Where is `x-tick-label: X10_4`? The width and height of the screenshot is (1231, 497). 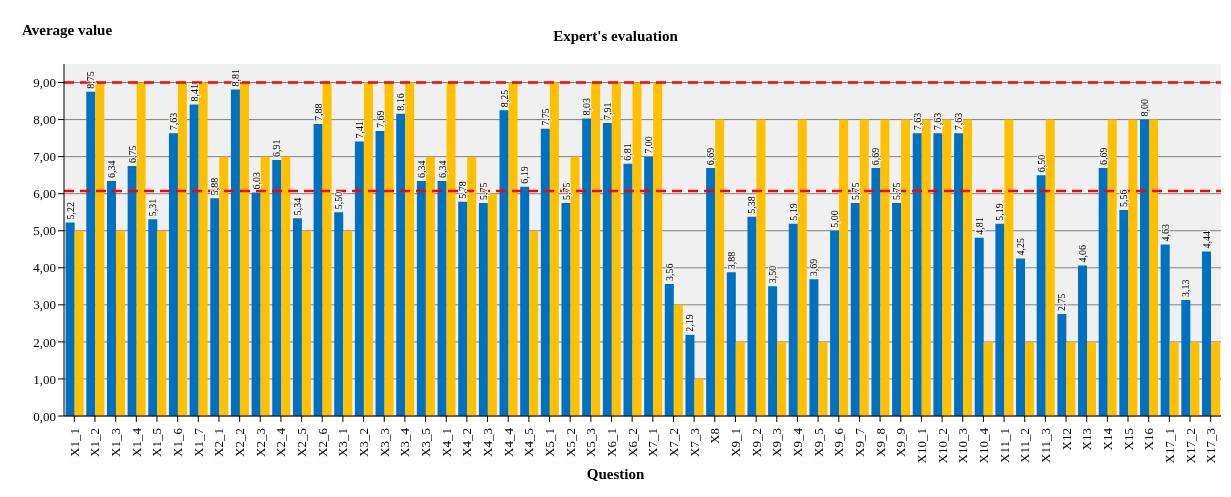
x-tick-label: X10_4 is located at coordinates (983, 445).